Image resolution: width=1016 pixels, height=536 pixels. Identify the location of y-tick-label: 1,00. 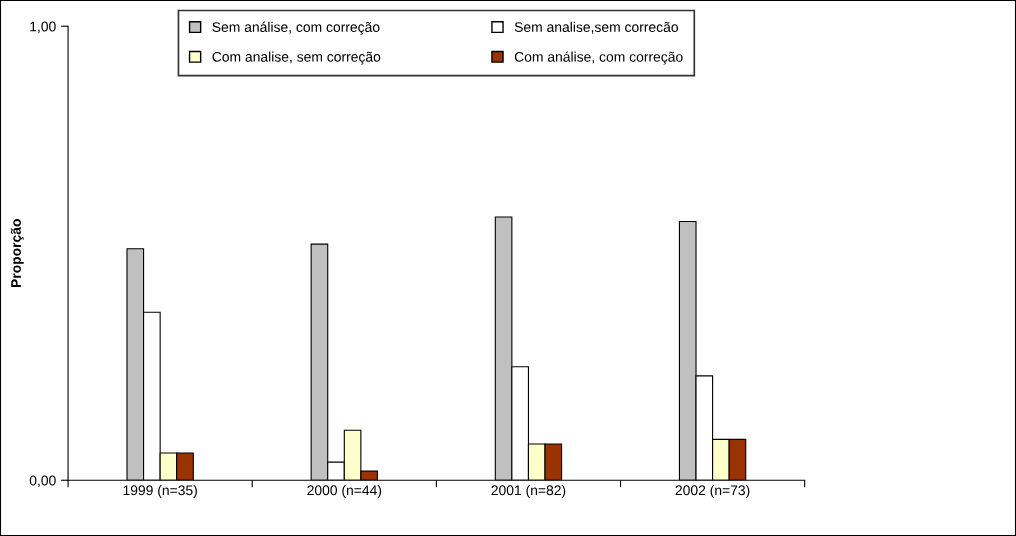
(43, 27).